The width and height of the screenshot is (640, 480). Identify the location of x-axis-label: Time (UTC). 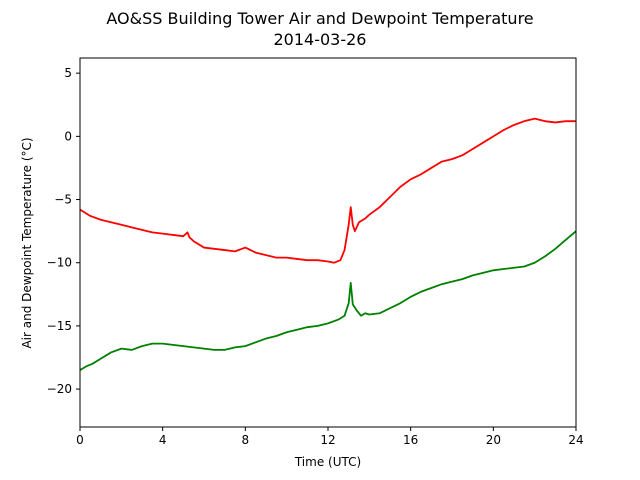
(327, 462).